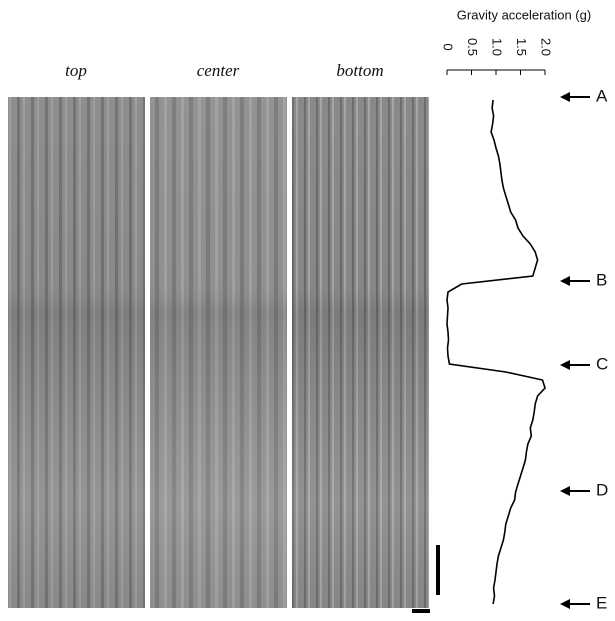 The width and height of the screenshot is (615, 621). What do you see at coordinates (359, 70) in the screenshot?
I see `panel-label: bottom` at bounding box center [359, 70].